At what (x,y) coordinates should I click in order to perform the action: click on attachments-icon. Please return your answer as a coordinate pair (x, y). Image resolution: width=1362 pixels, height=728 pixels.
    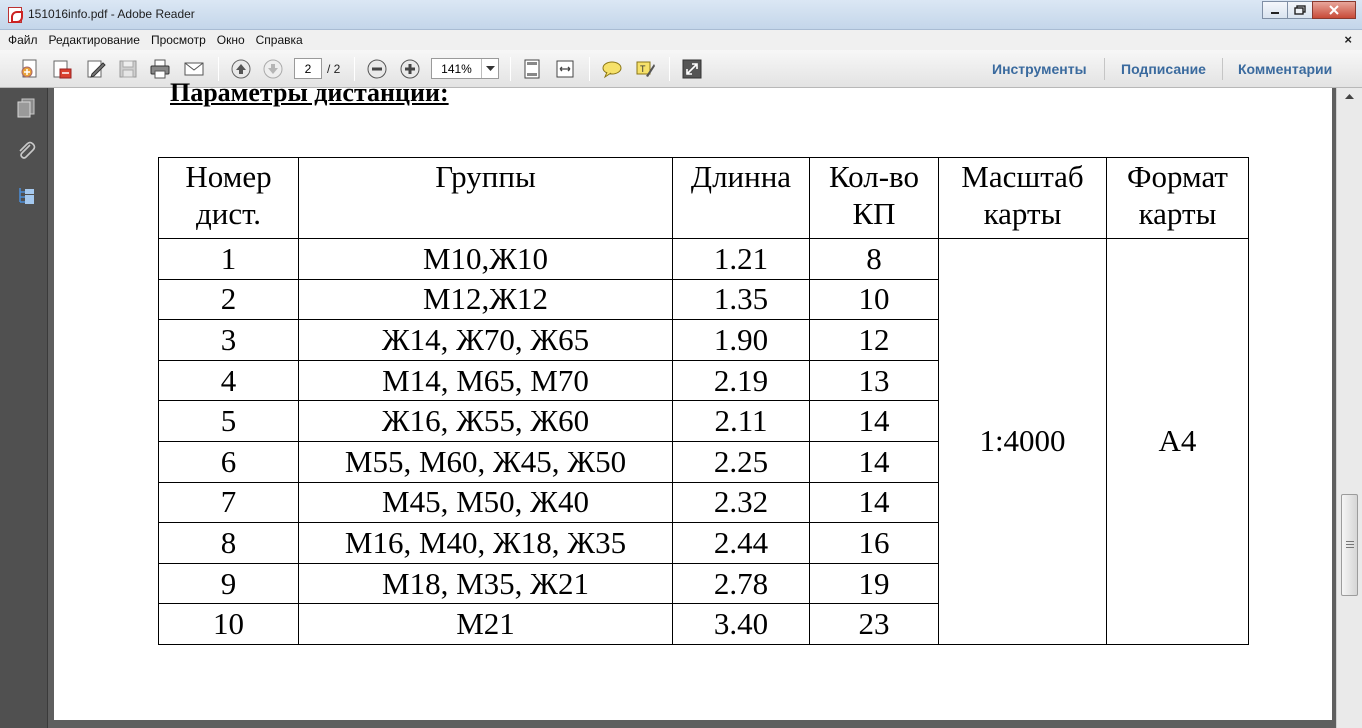
    Looking at the image, I should click on (27, 150).